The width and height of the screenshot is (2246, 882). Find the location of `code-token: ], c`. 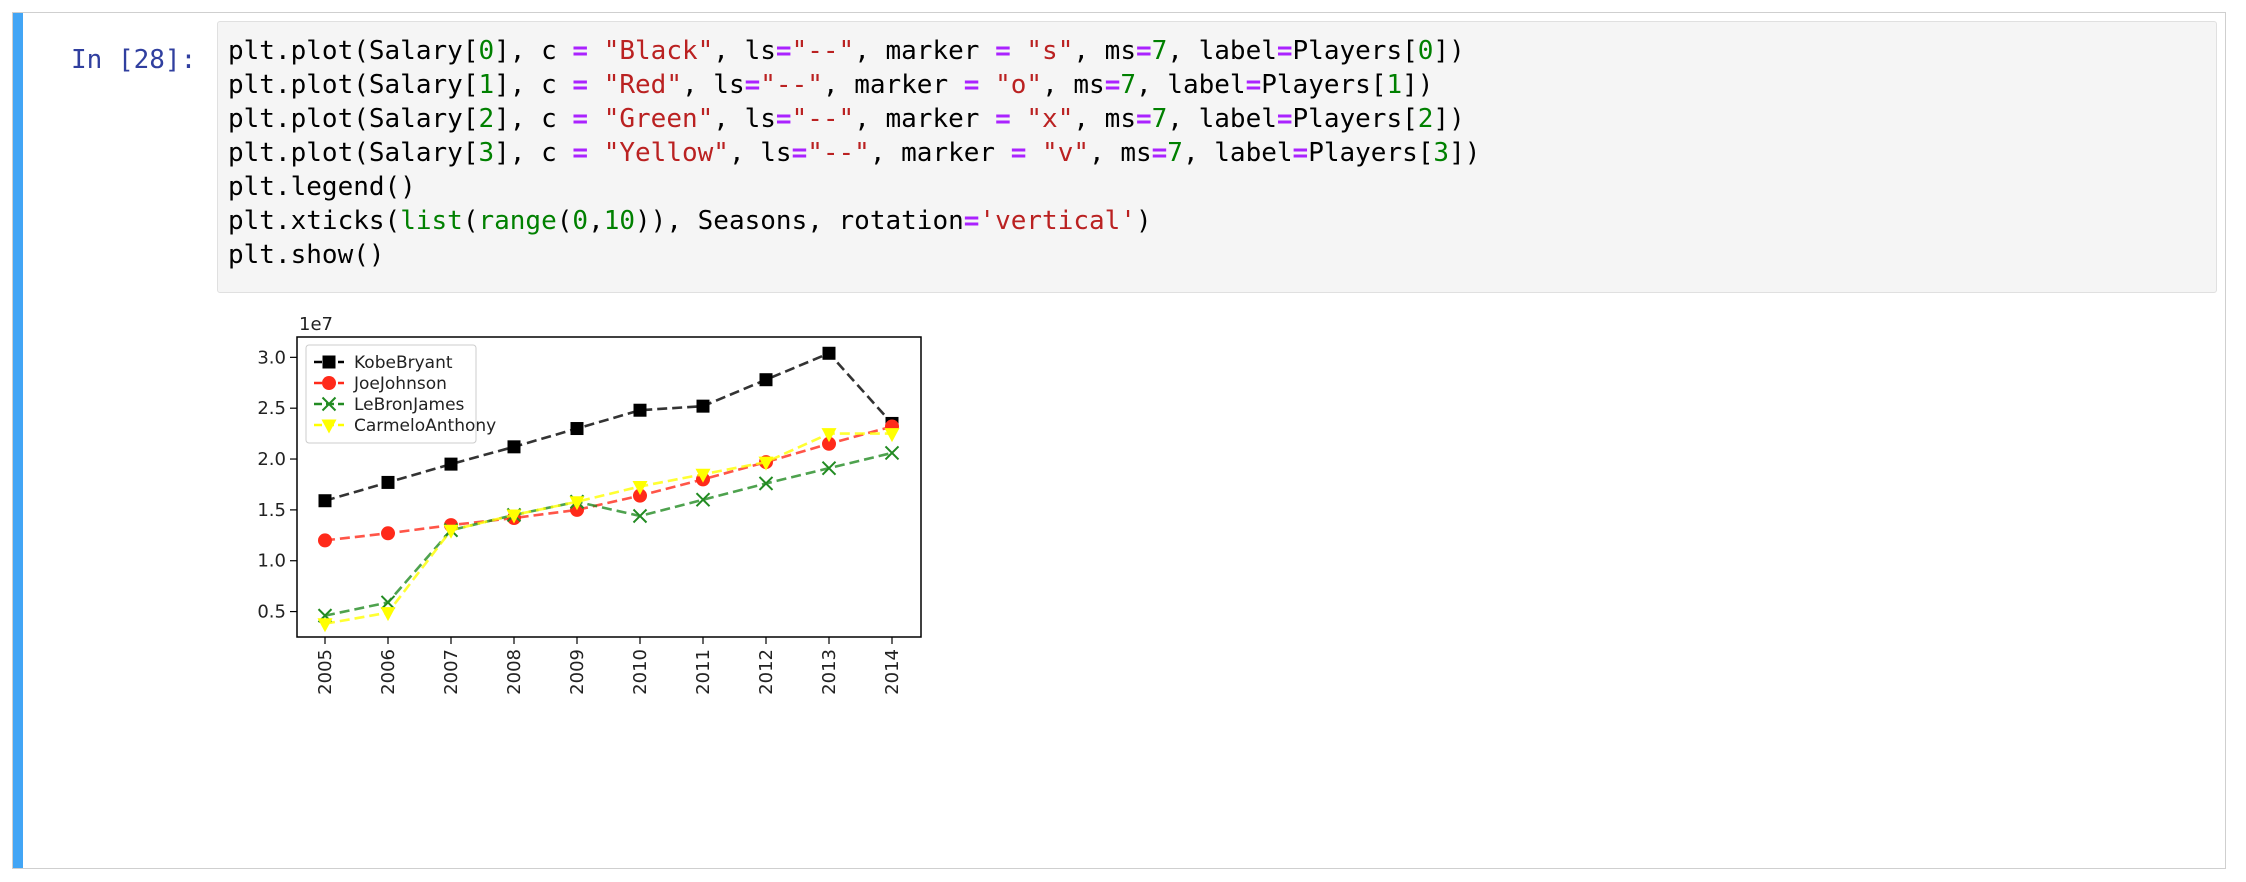

code-token: ], c is located at coordinates (533, 153).